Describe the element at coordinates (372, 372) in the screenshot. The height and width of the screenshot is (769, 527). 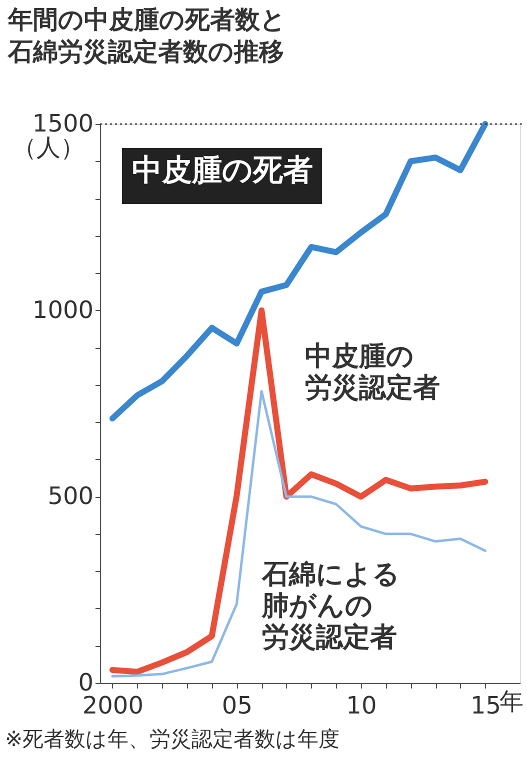
I see `series-label: 中皮腫の労災認定者` at that location.